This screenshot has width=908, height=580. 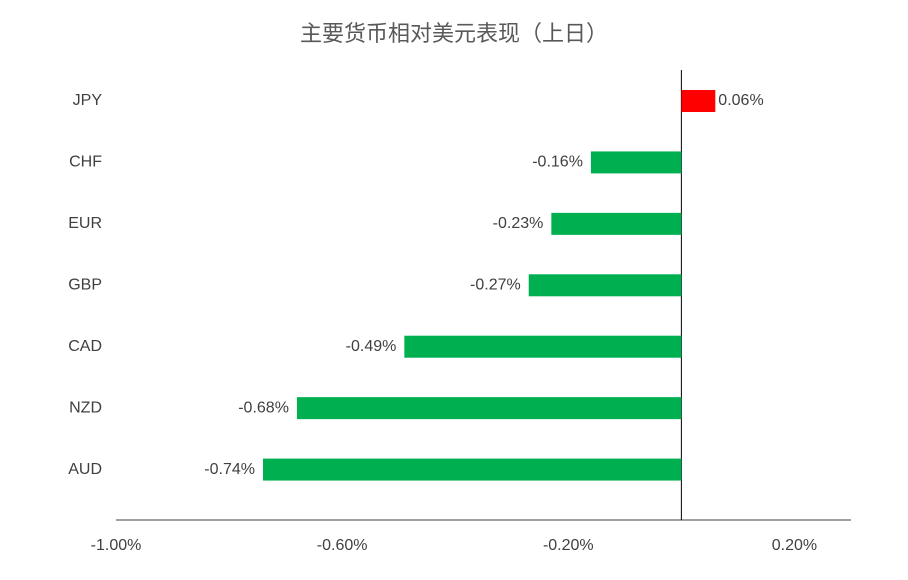 What do you see at coordinates (342, 545) in the screenshot?
I see `x-tick-label: -0.60%` at bounding box center [342, 545].